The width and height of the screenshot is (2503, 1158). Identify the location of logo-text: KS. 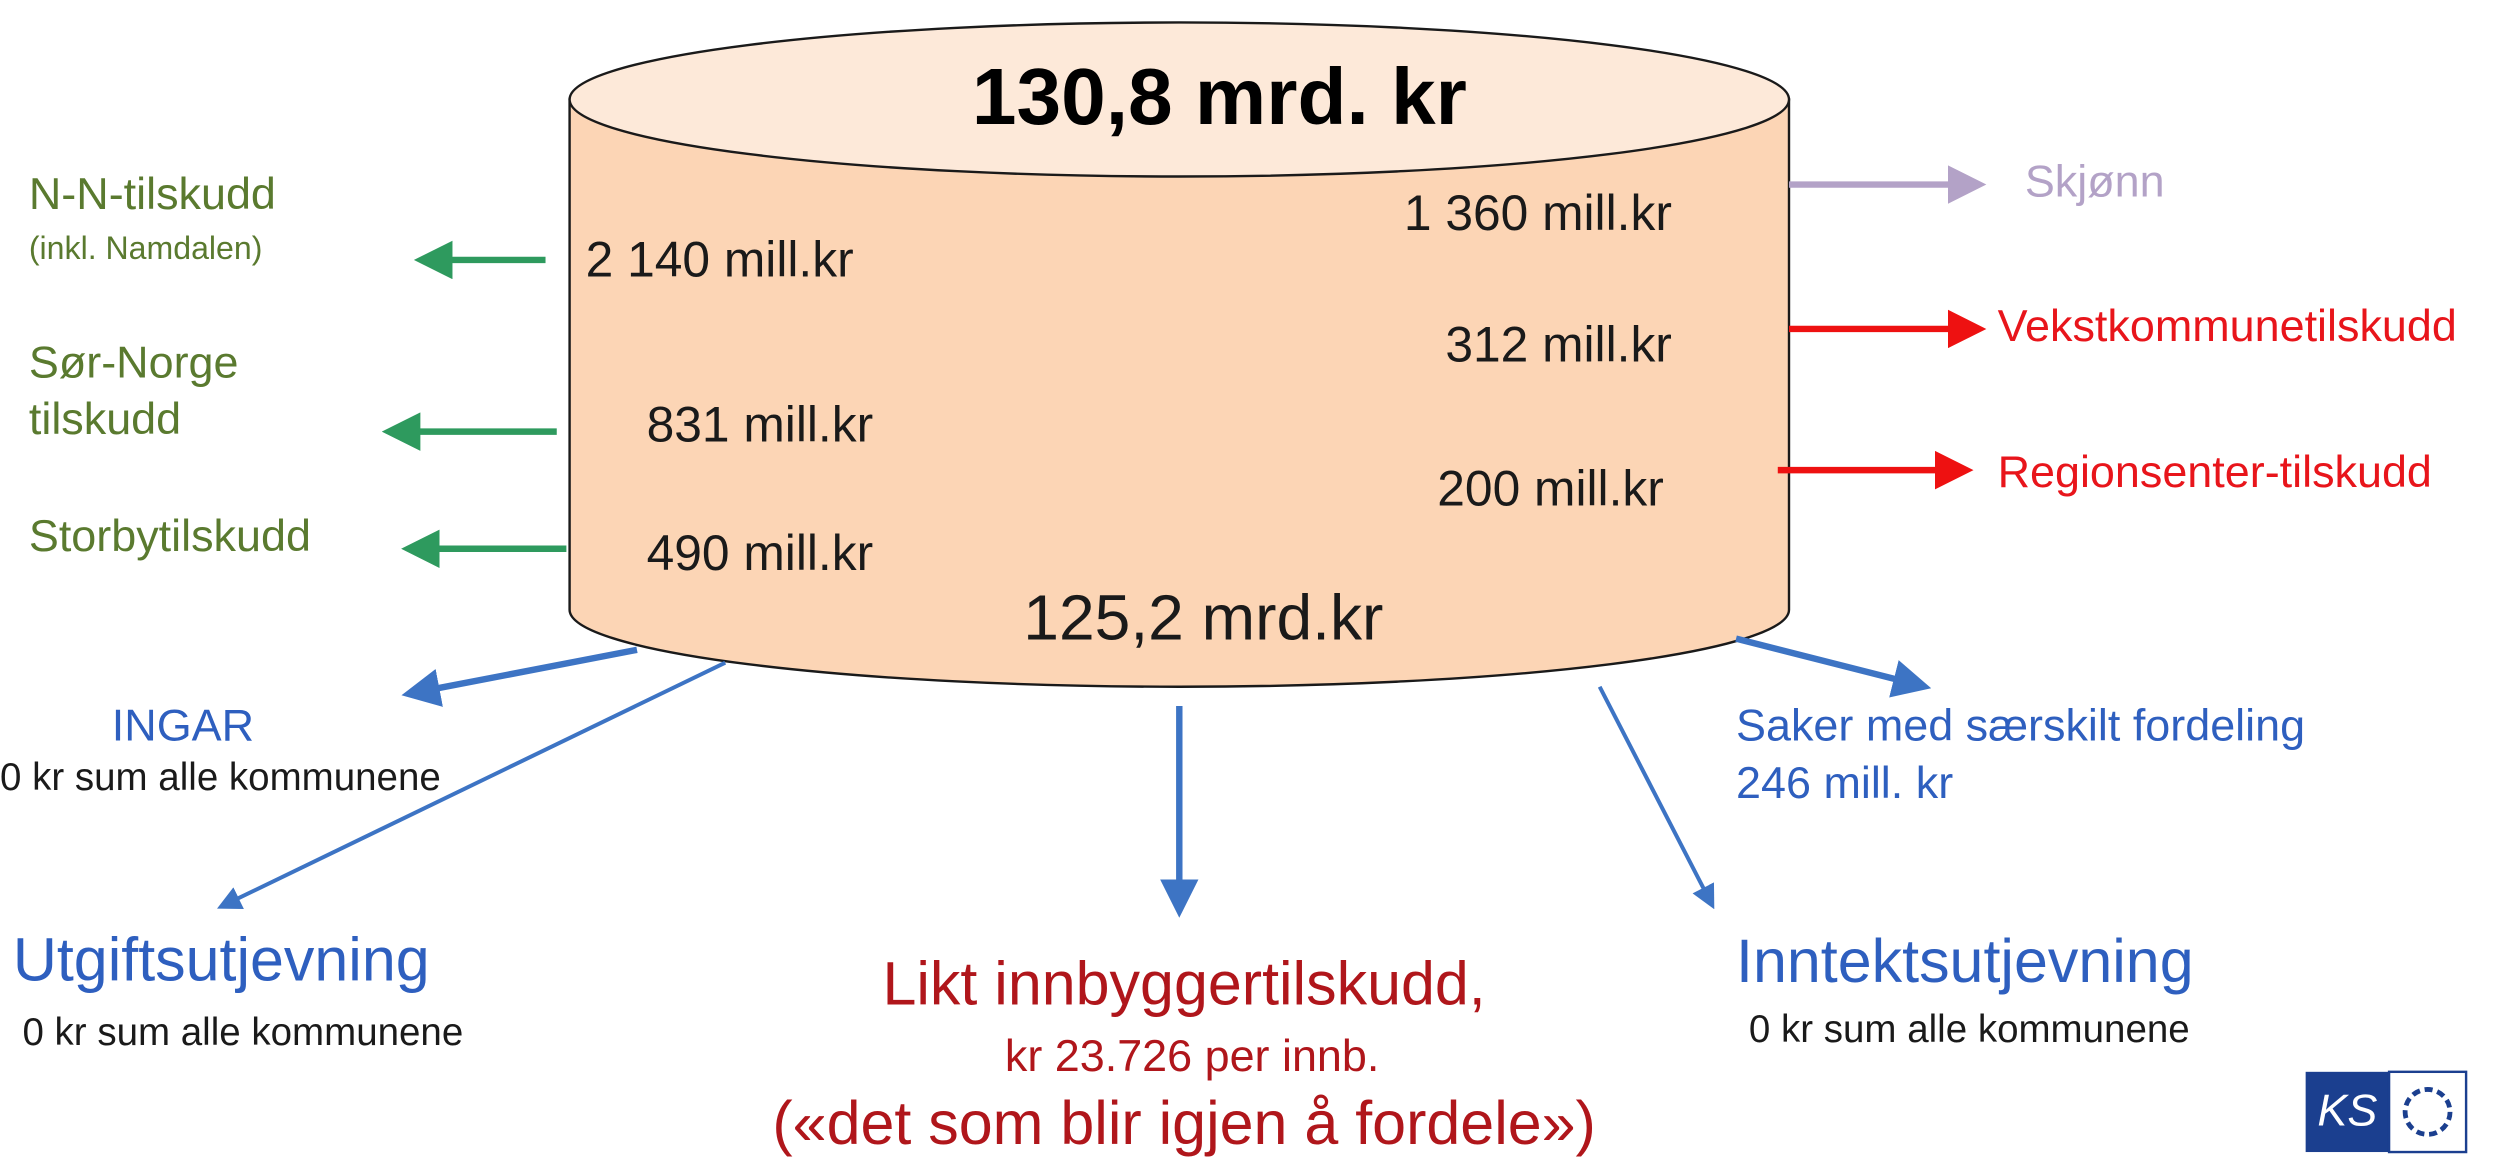
(2347, 1109).